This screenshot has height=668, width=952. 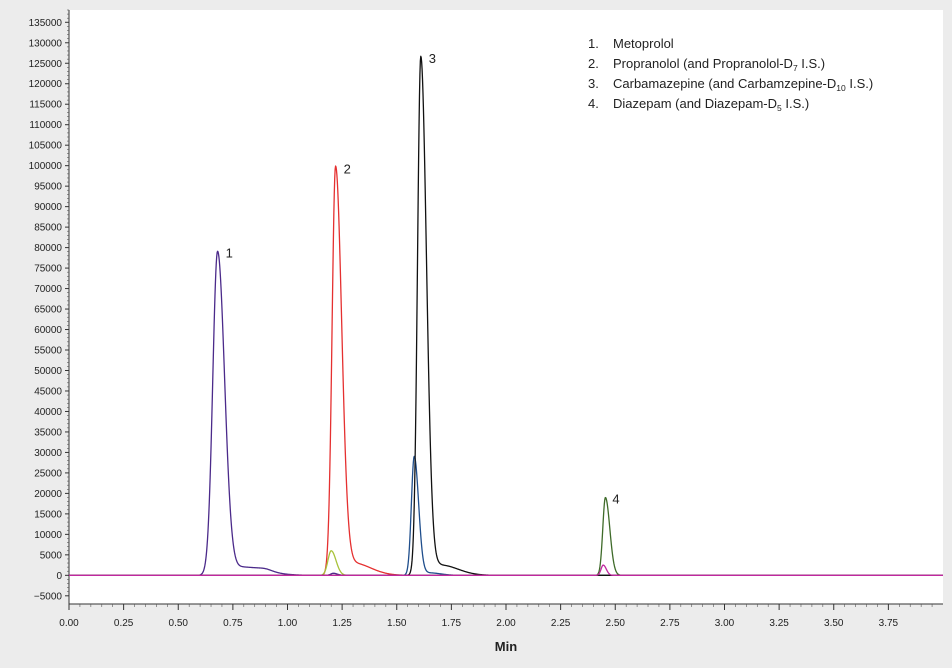 What do you see at coordinates (397, 623) in the screenshot?
I see `x-tick-label: 1.50` at bounding box center [397, 623].